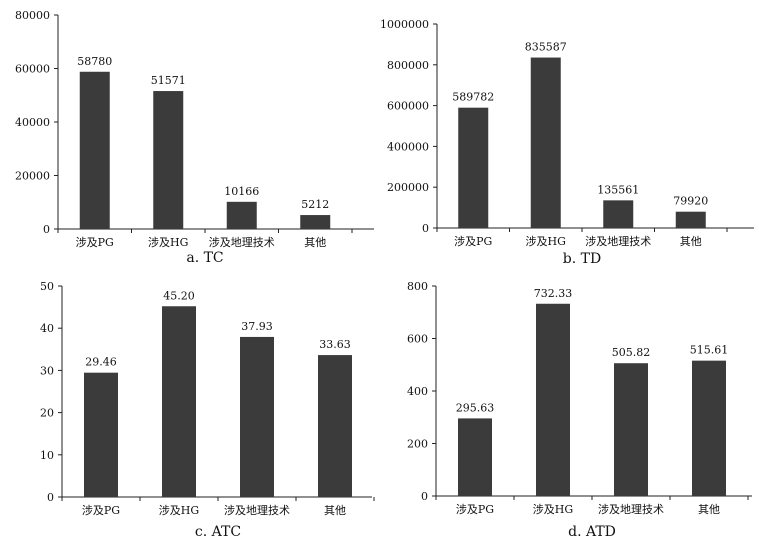 This screenshot has height=546, width=759. What do you see at coordinates (335, 344) in the screenshot?
I see `data-label: 33.63` at bounding box center [335, 344].